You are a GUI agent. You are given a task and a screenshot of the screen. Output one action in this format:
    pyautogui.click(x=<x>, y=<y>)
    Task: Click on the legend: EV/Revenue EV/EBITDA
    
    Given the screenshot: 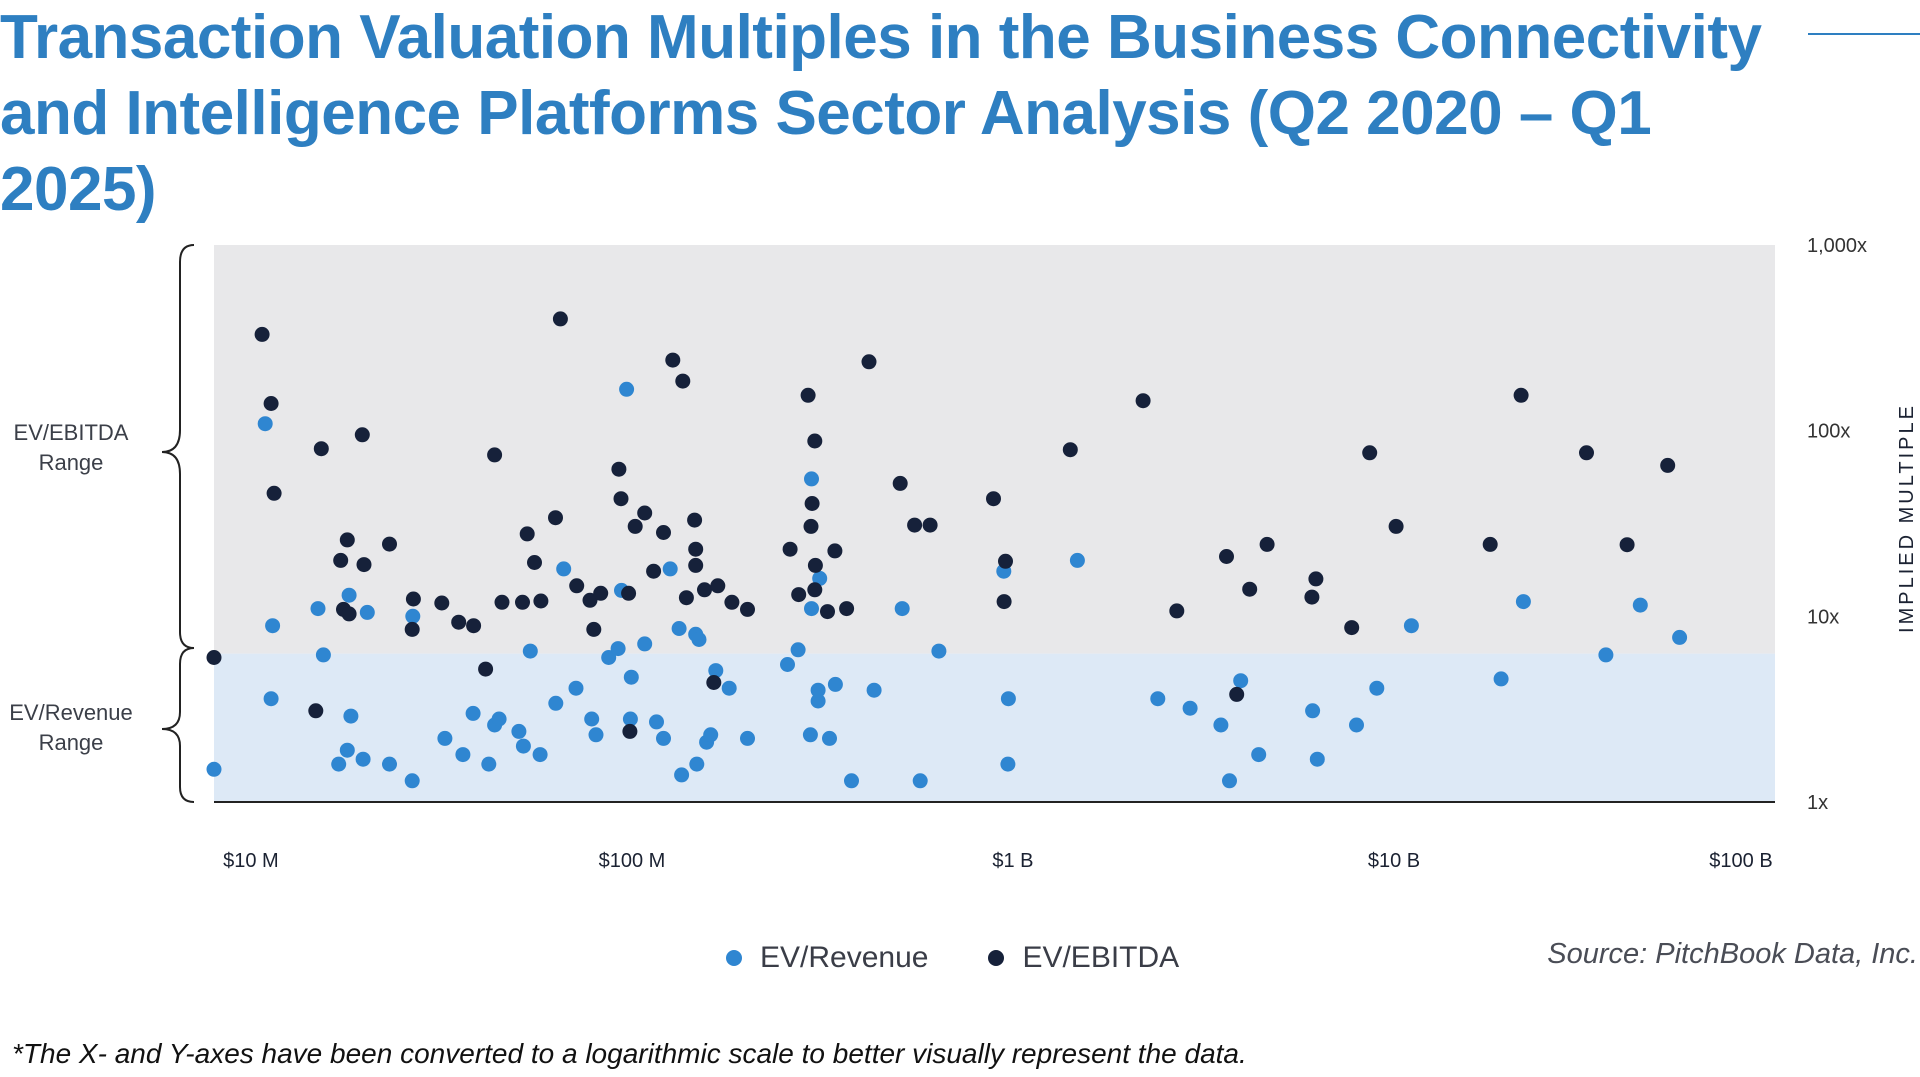 What is the action you would take?
    pyautogui.click(x=982, y=958)
    